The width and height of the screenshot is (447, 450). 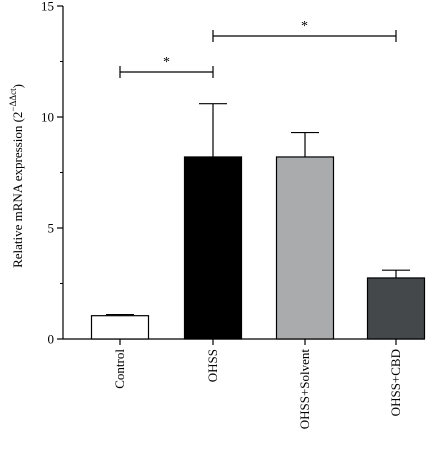 I want to click on x-tick-label: OHSS+CBD, so click(x=395, y=382).